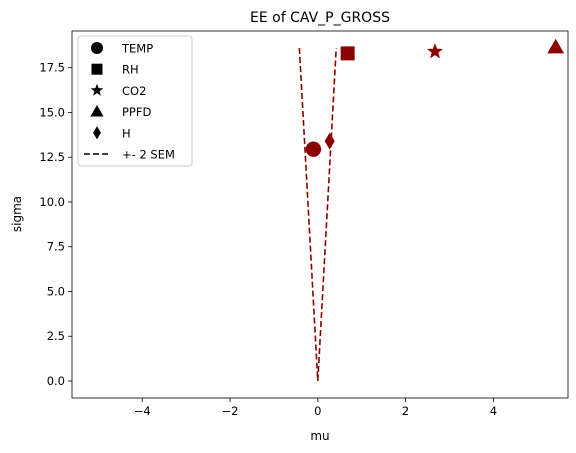  I want to click on data-point-co2, so click(435, 51).